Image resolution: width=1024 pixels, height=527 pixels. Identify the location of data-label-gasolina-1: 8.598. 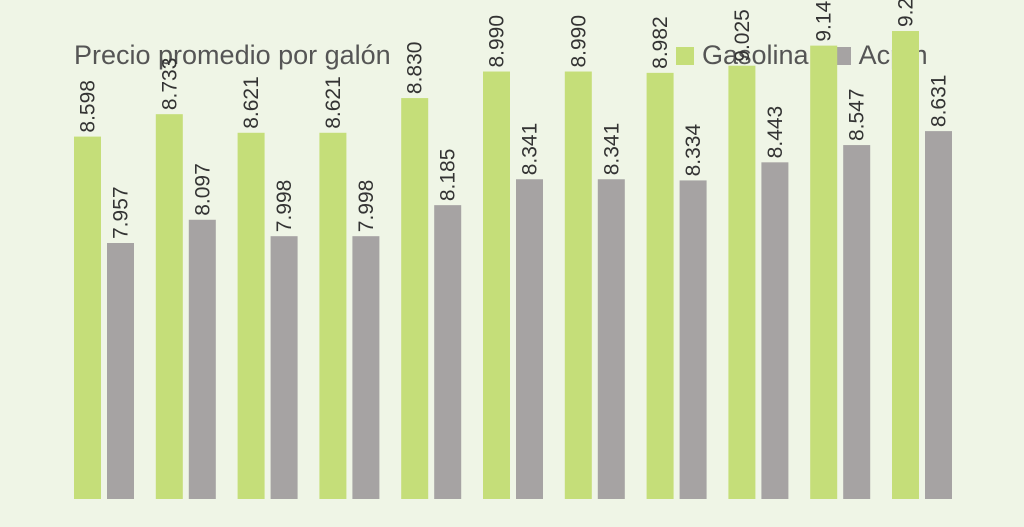
(88, 106).